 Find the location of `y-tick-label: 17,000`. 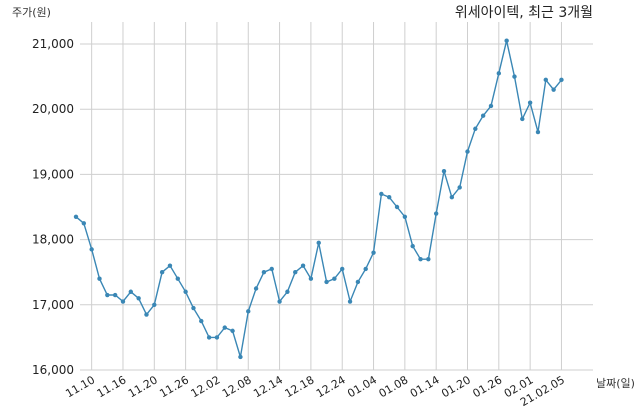

y-tick-label: 17,000 is located at coordinates (53, 305).